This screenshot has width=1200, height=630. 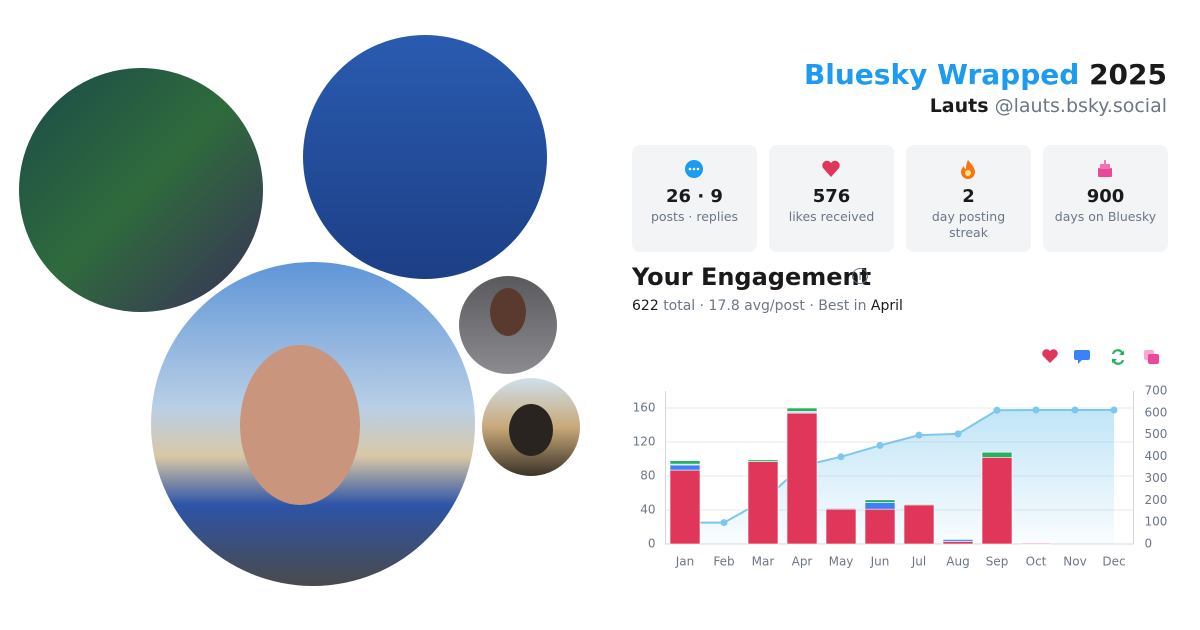 I want to click on x-tick-label: Jan, so click(x=685, y=562).